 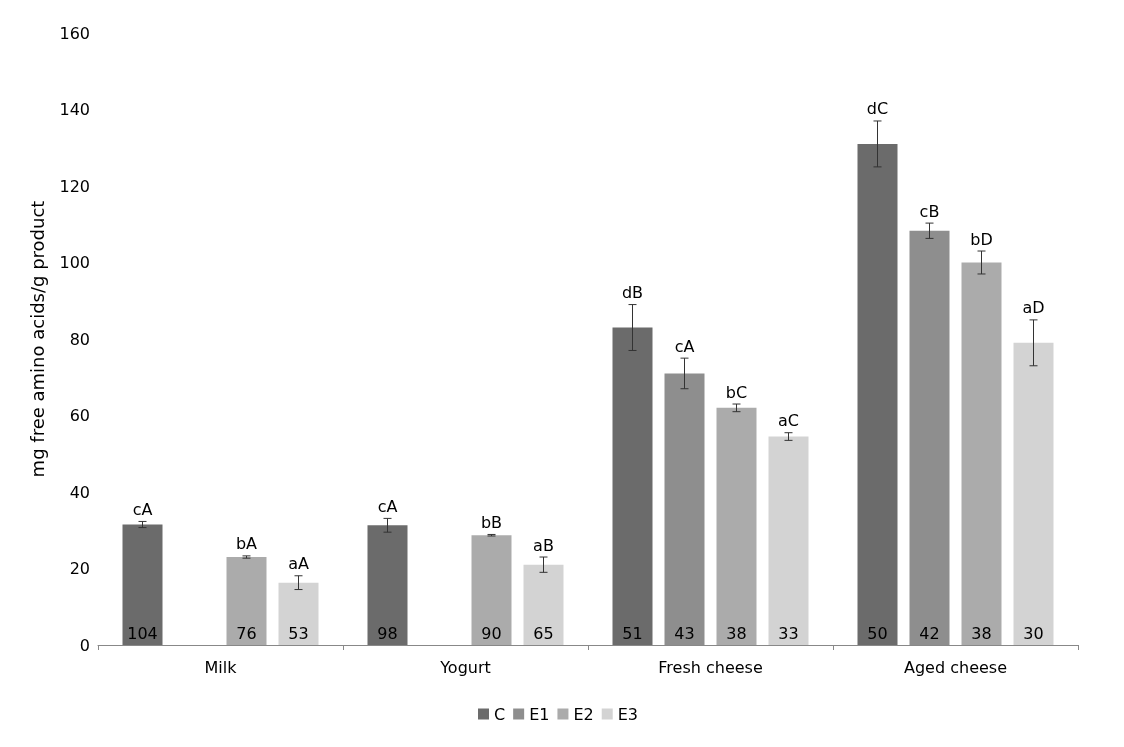 I want to click on annotation: 42, so click(x=929, y=633).